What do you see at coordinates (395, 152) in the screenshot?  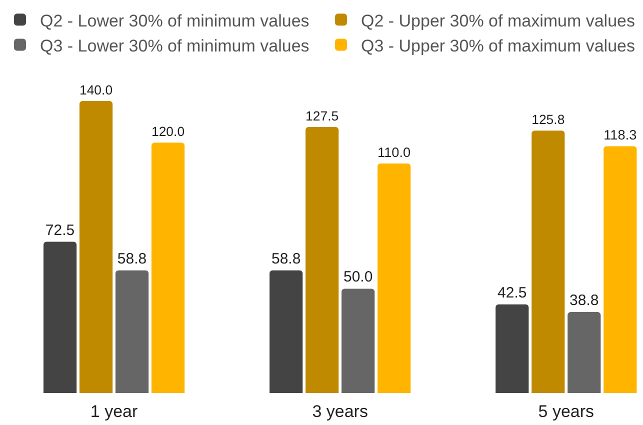 I see `data-label: 110.0` at bounding box center [395, 152].